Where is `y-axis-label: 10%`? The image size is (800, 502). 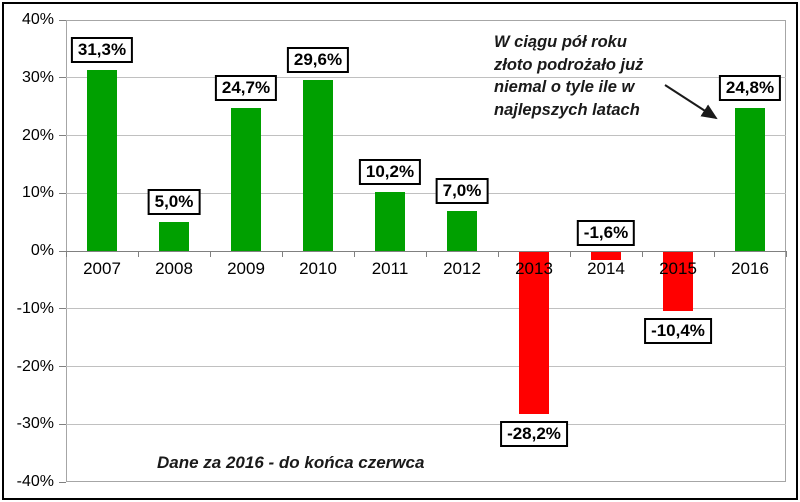
y-axis-label: 10% is located at coordinates (37, 193).